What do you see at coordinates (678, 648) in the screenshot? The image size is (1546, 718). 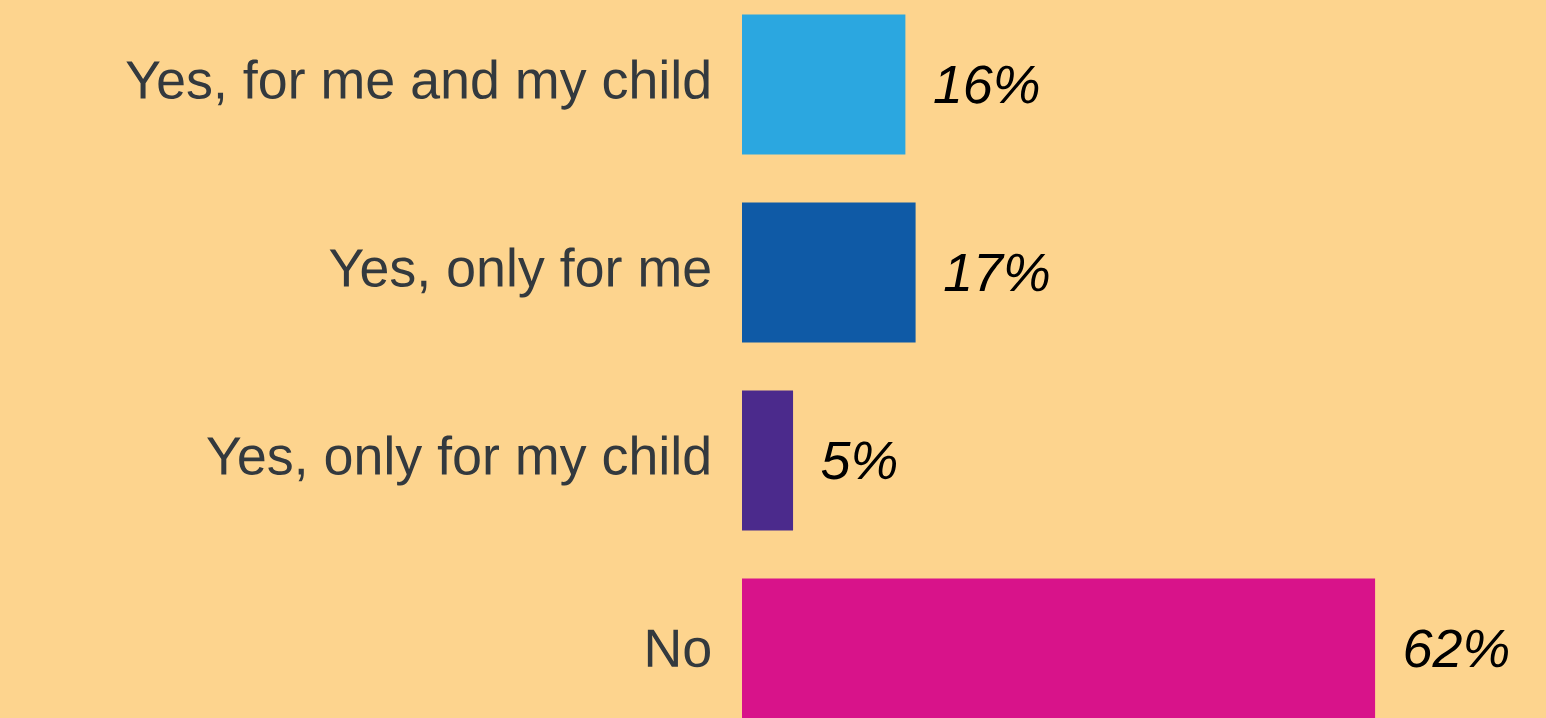 I see `y-tick-label: No` at bounding box center [678, 648].